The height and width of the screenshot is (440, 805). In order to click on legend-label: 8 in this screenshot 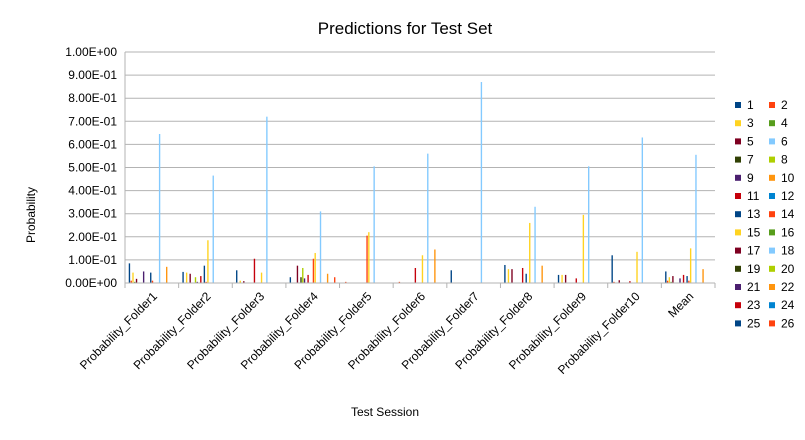, I will do `click(784, 160)`.